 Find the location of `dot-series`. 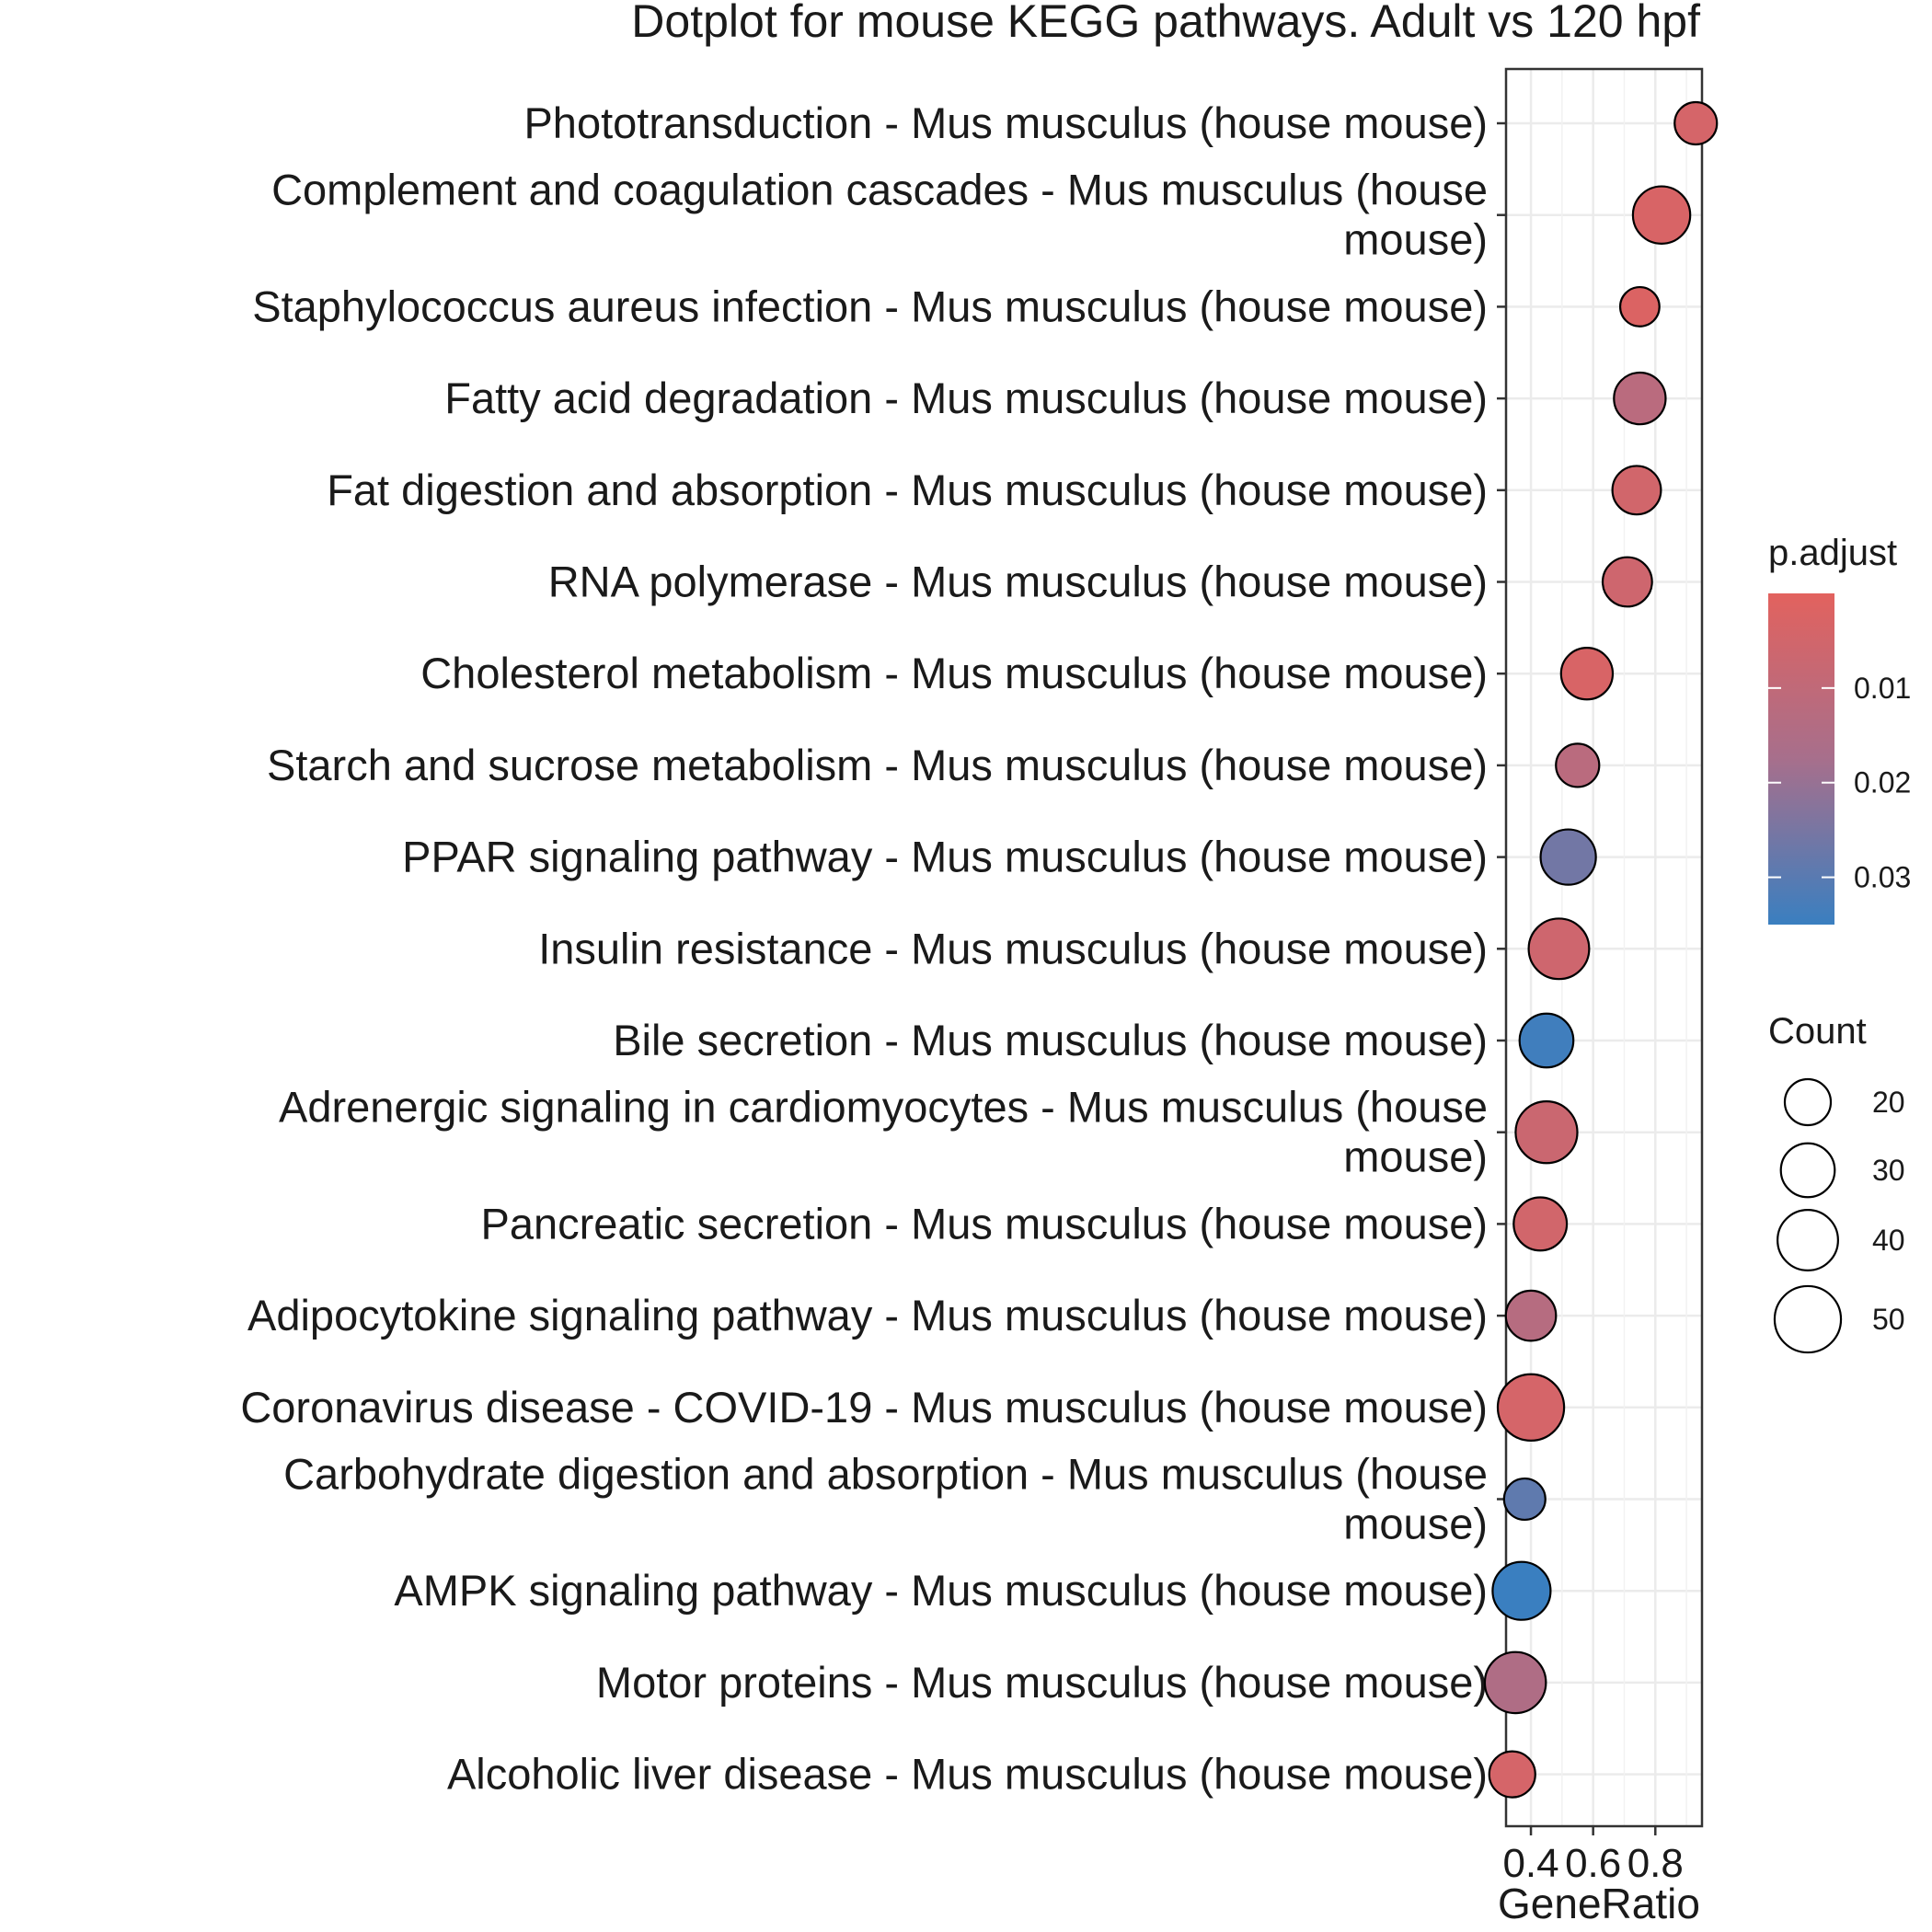

dot-series is located at coordinates (1601, 949).